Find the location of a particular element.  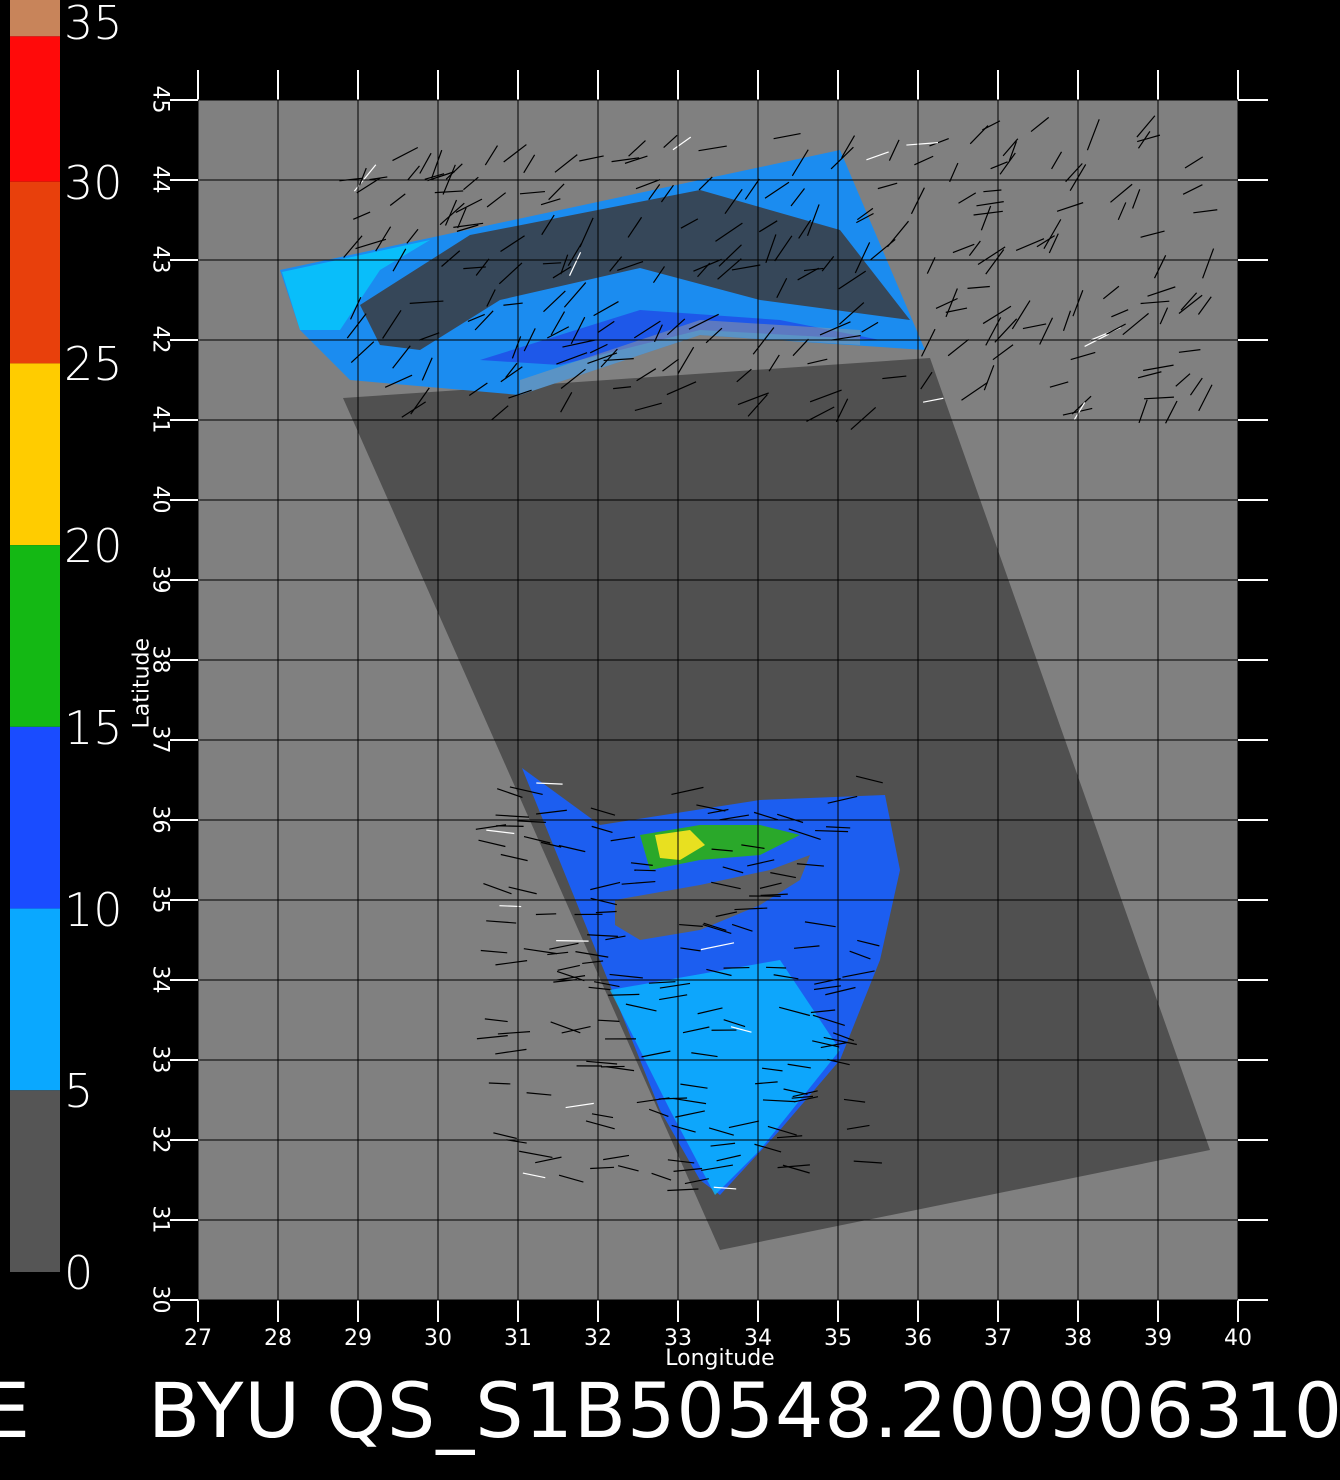

colorbar is located at coordinates (35, 636).